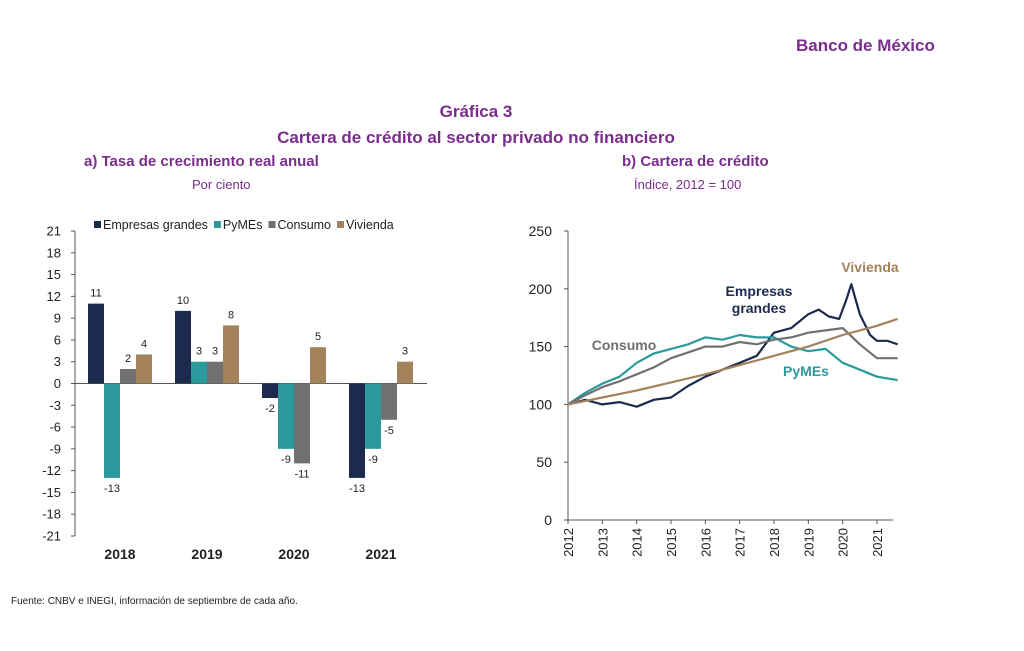 The width and height of the screenshot is (1024, 651). Describe the element at coordinates (305, 225) in the screenshot. I see `legend-label: Consumo` at that location.